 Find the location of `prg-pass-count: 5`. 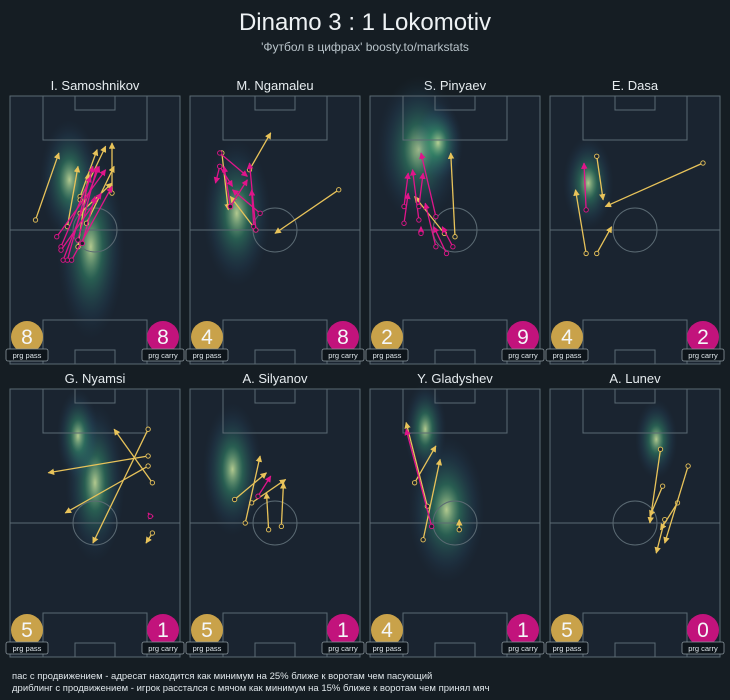

prg-pass-count: 5 is located at coordinates (567, 630).